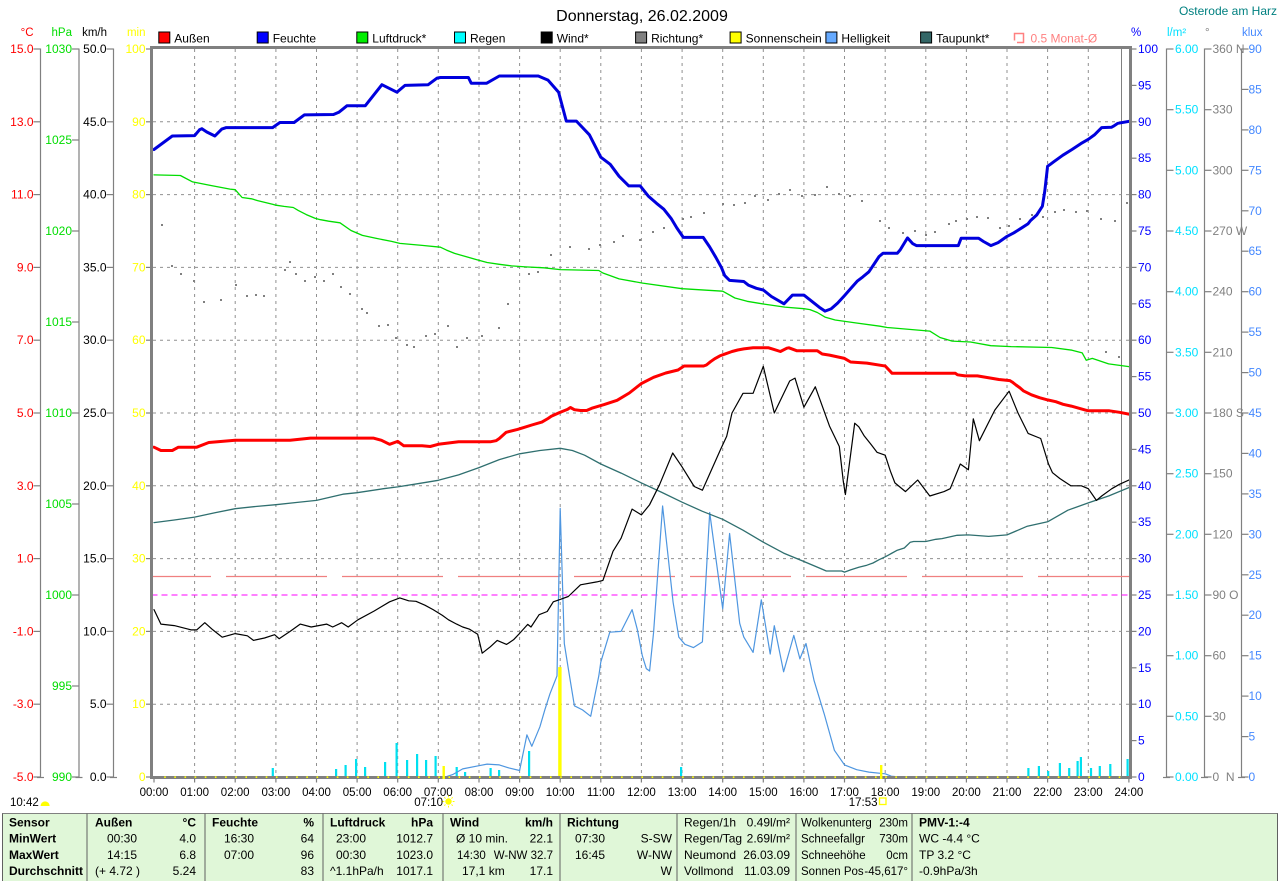 This screenshot has height=881, width=1280. Describe the element at coordinates (58, 322) in the screenshot. I see `svg-text: 1015` at that location.